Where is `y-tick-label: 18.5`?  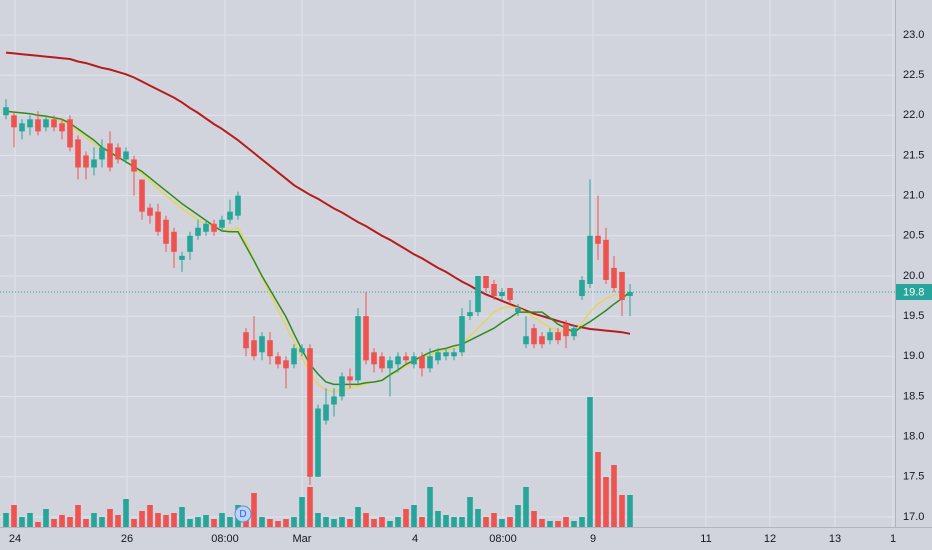 y-tick-label: 18.5 is located at coordinates (913, 396).